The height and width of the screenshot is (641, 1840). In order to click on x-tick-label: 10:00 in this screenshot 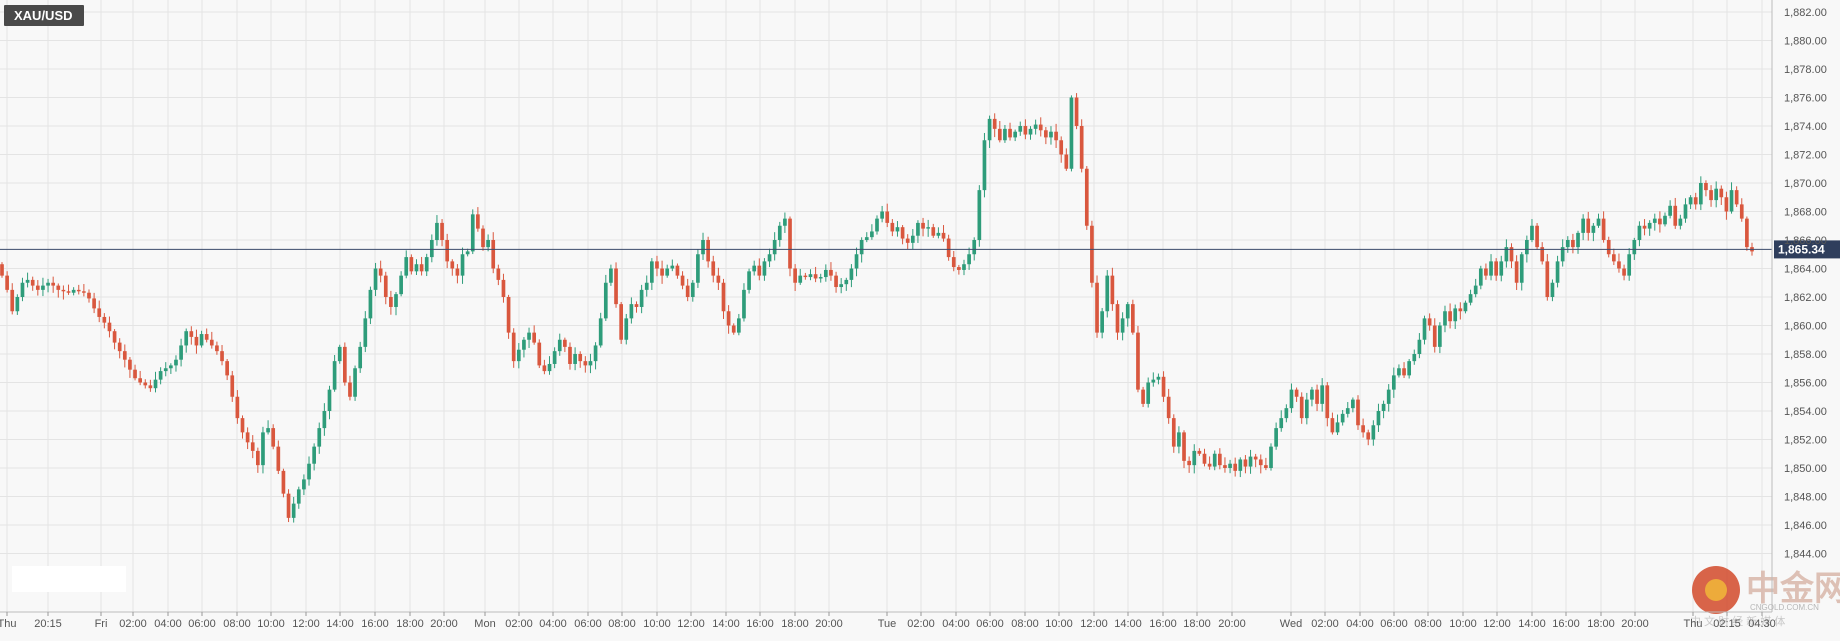, I will do `click(271, 624)`.